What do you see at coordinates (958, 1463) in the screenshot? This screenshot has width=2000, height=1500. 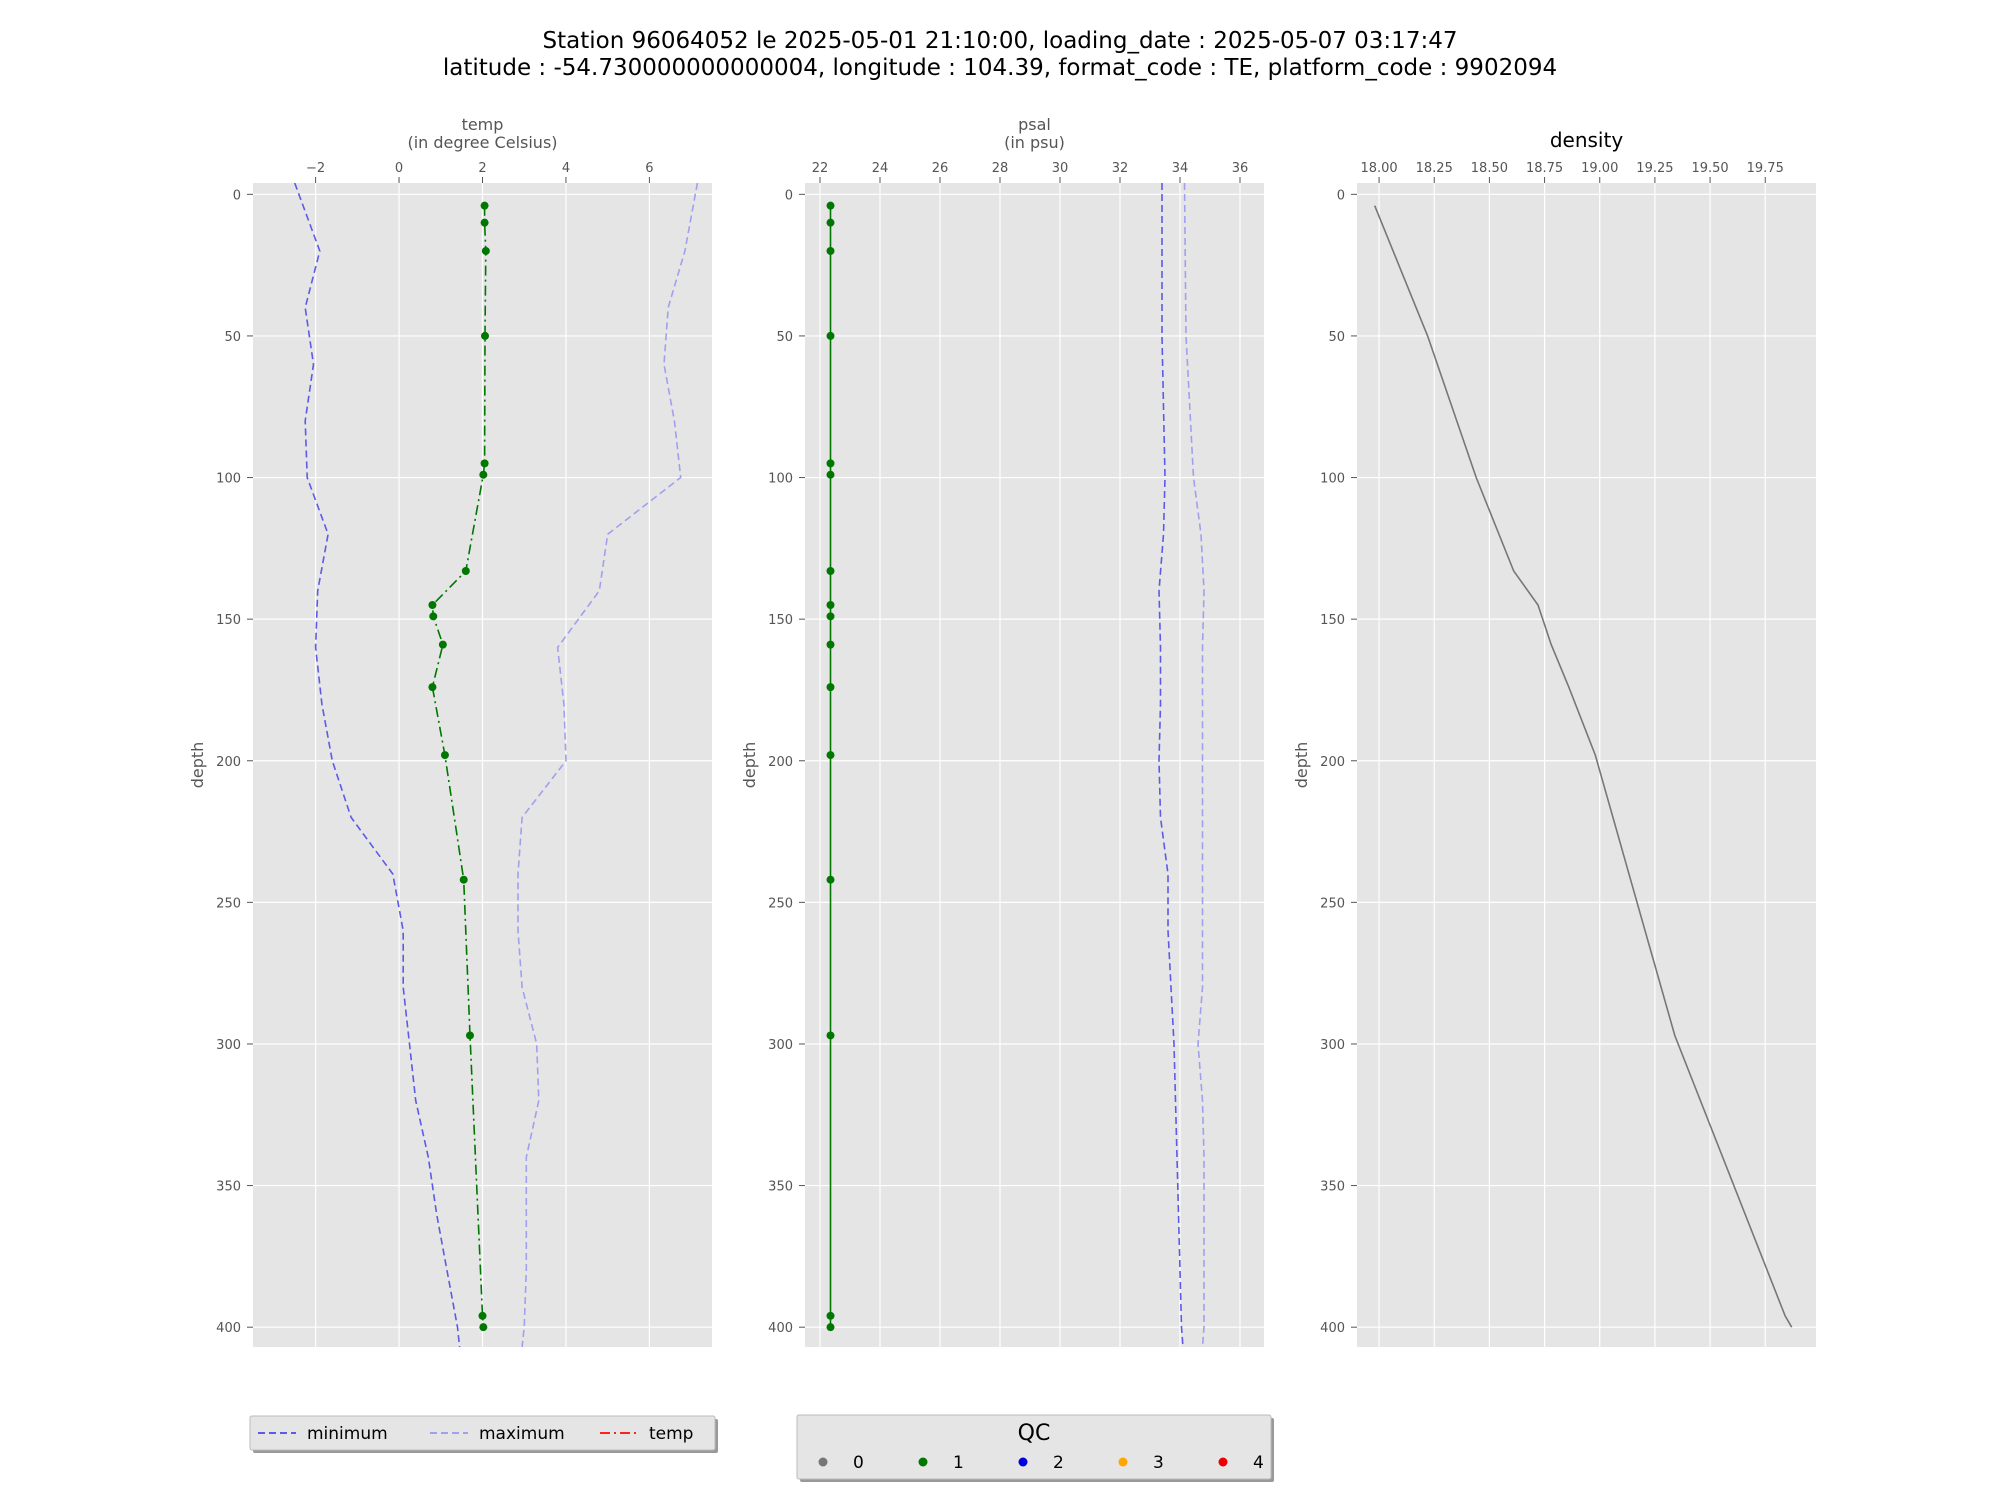 I see `qc-legend-label-1: 1` at bounding box center [958, 1463].